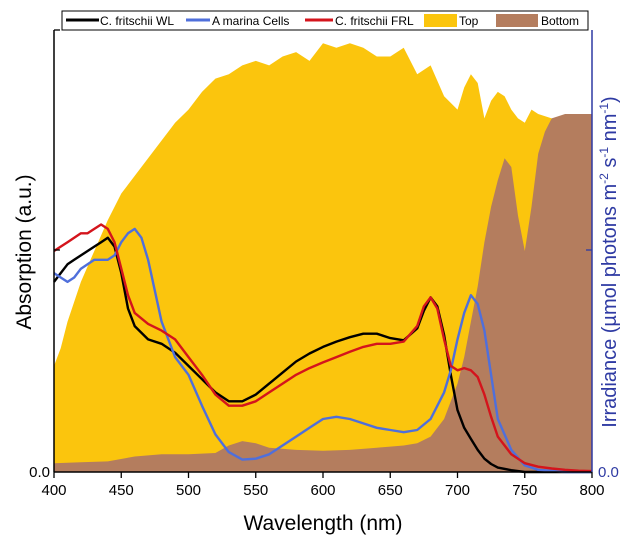 The width and height of the screenshot is (630, 541). Describe the element at coordinates (137, 21) in the screenshot. I see `legend-label-wl: C. fritschii WL` at that location.